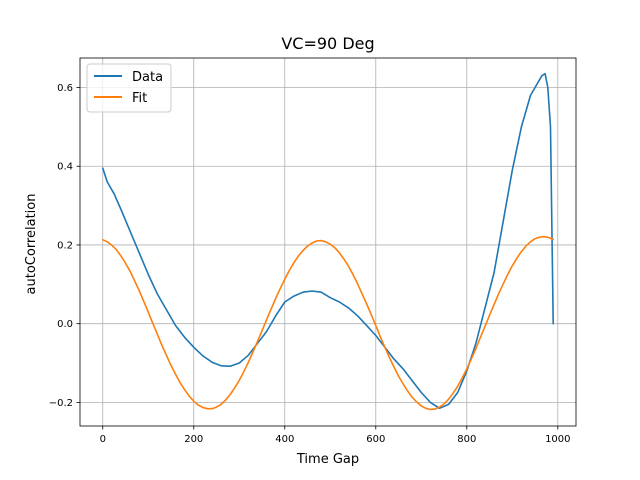  I want to click on y-tick-label: 0.0, so click(65, 324).